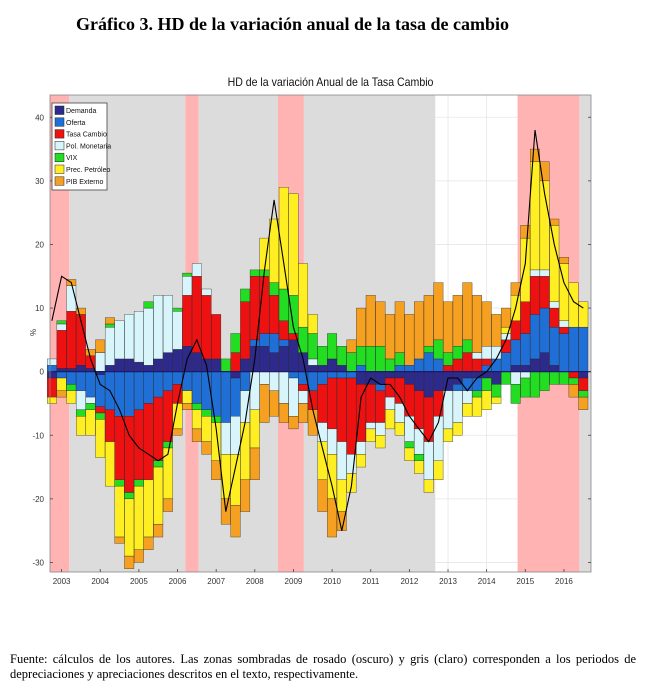 The image size is (661, 697). Describe the element at coordinates (294, 581) in the screenshot. I see `x-tick-label: 2009` at that location.